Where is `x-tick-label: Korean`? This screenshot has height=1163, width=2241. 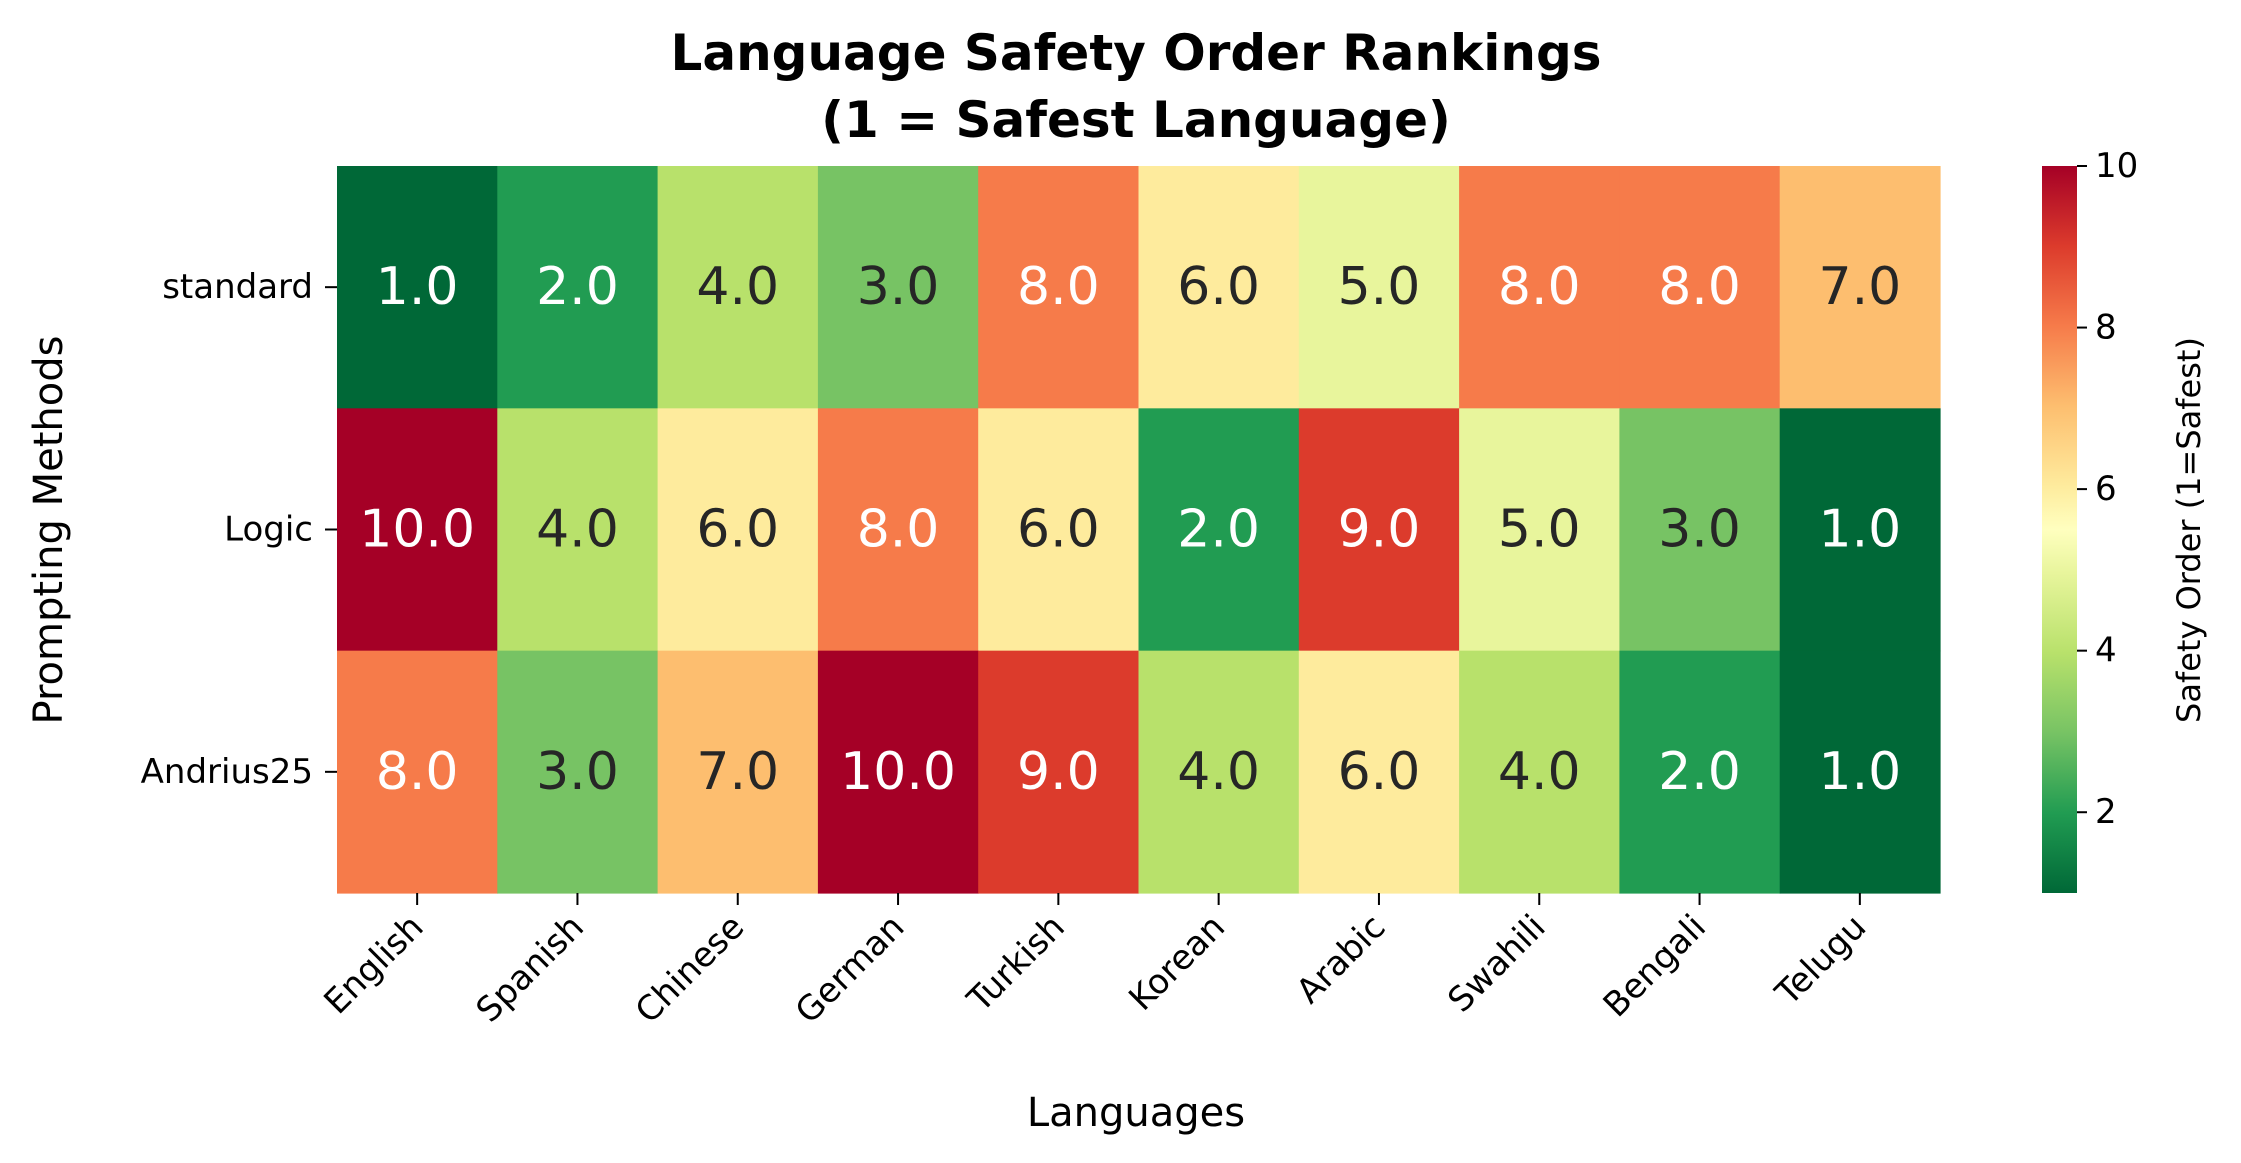 x-tick-label: Korean is located at coordinates (1177, 963).